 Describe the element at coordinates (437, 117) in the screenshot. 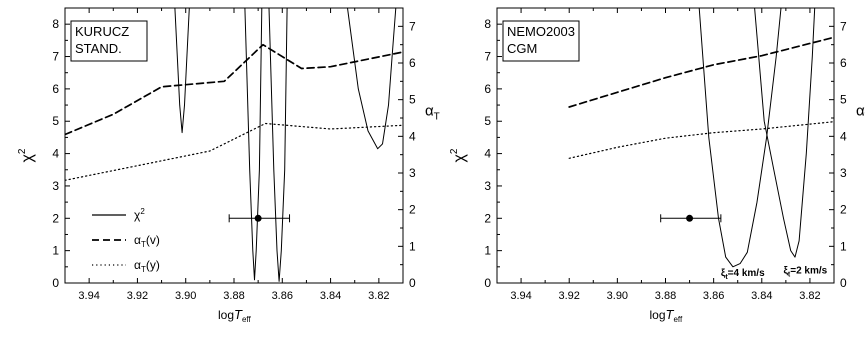

I see `y-label-right-sub: T` at that location.